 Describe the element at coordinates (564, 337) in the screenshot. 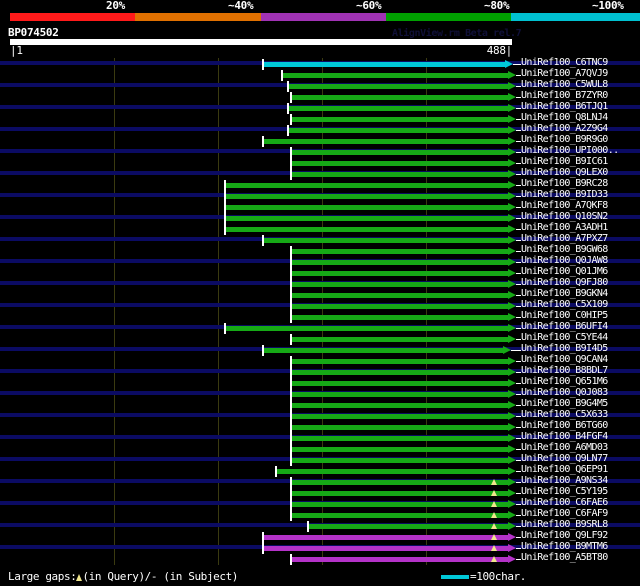

I see `hit-accession-label: UniRef100_C5YE44` at that location.